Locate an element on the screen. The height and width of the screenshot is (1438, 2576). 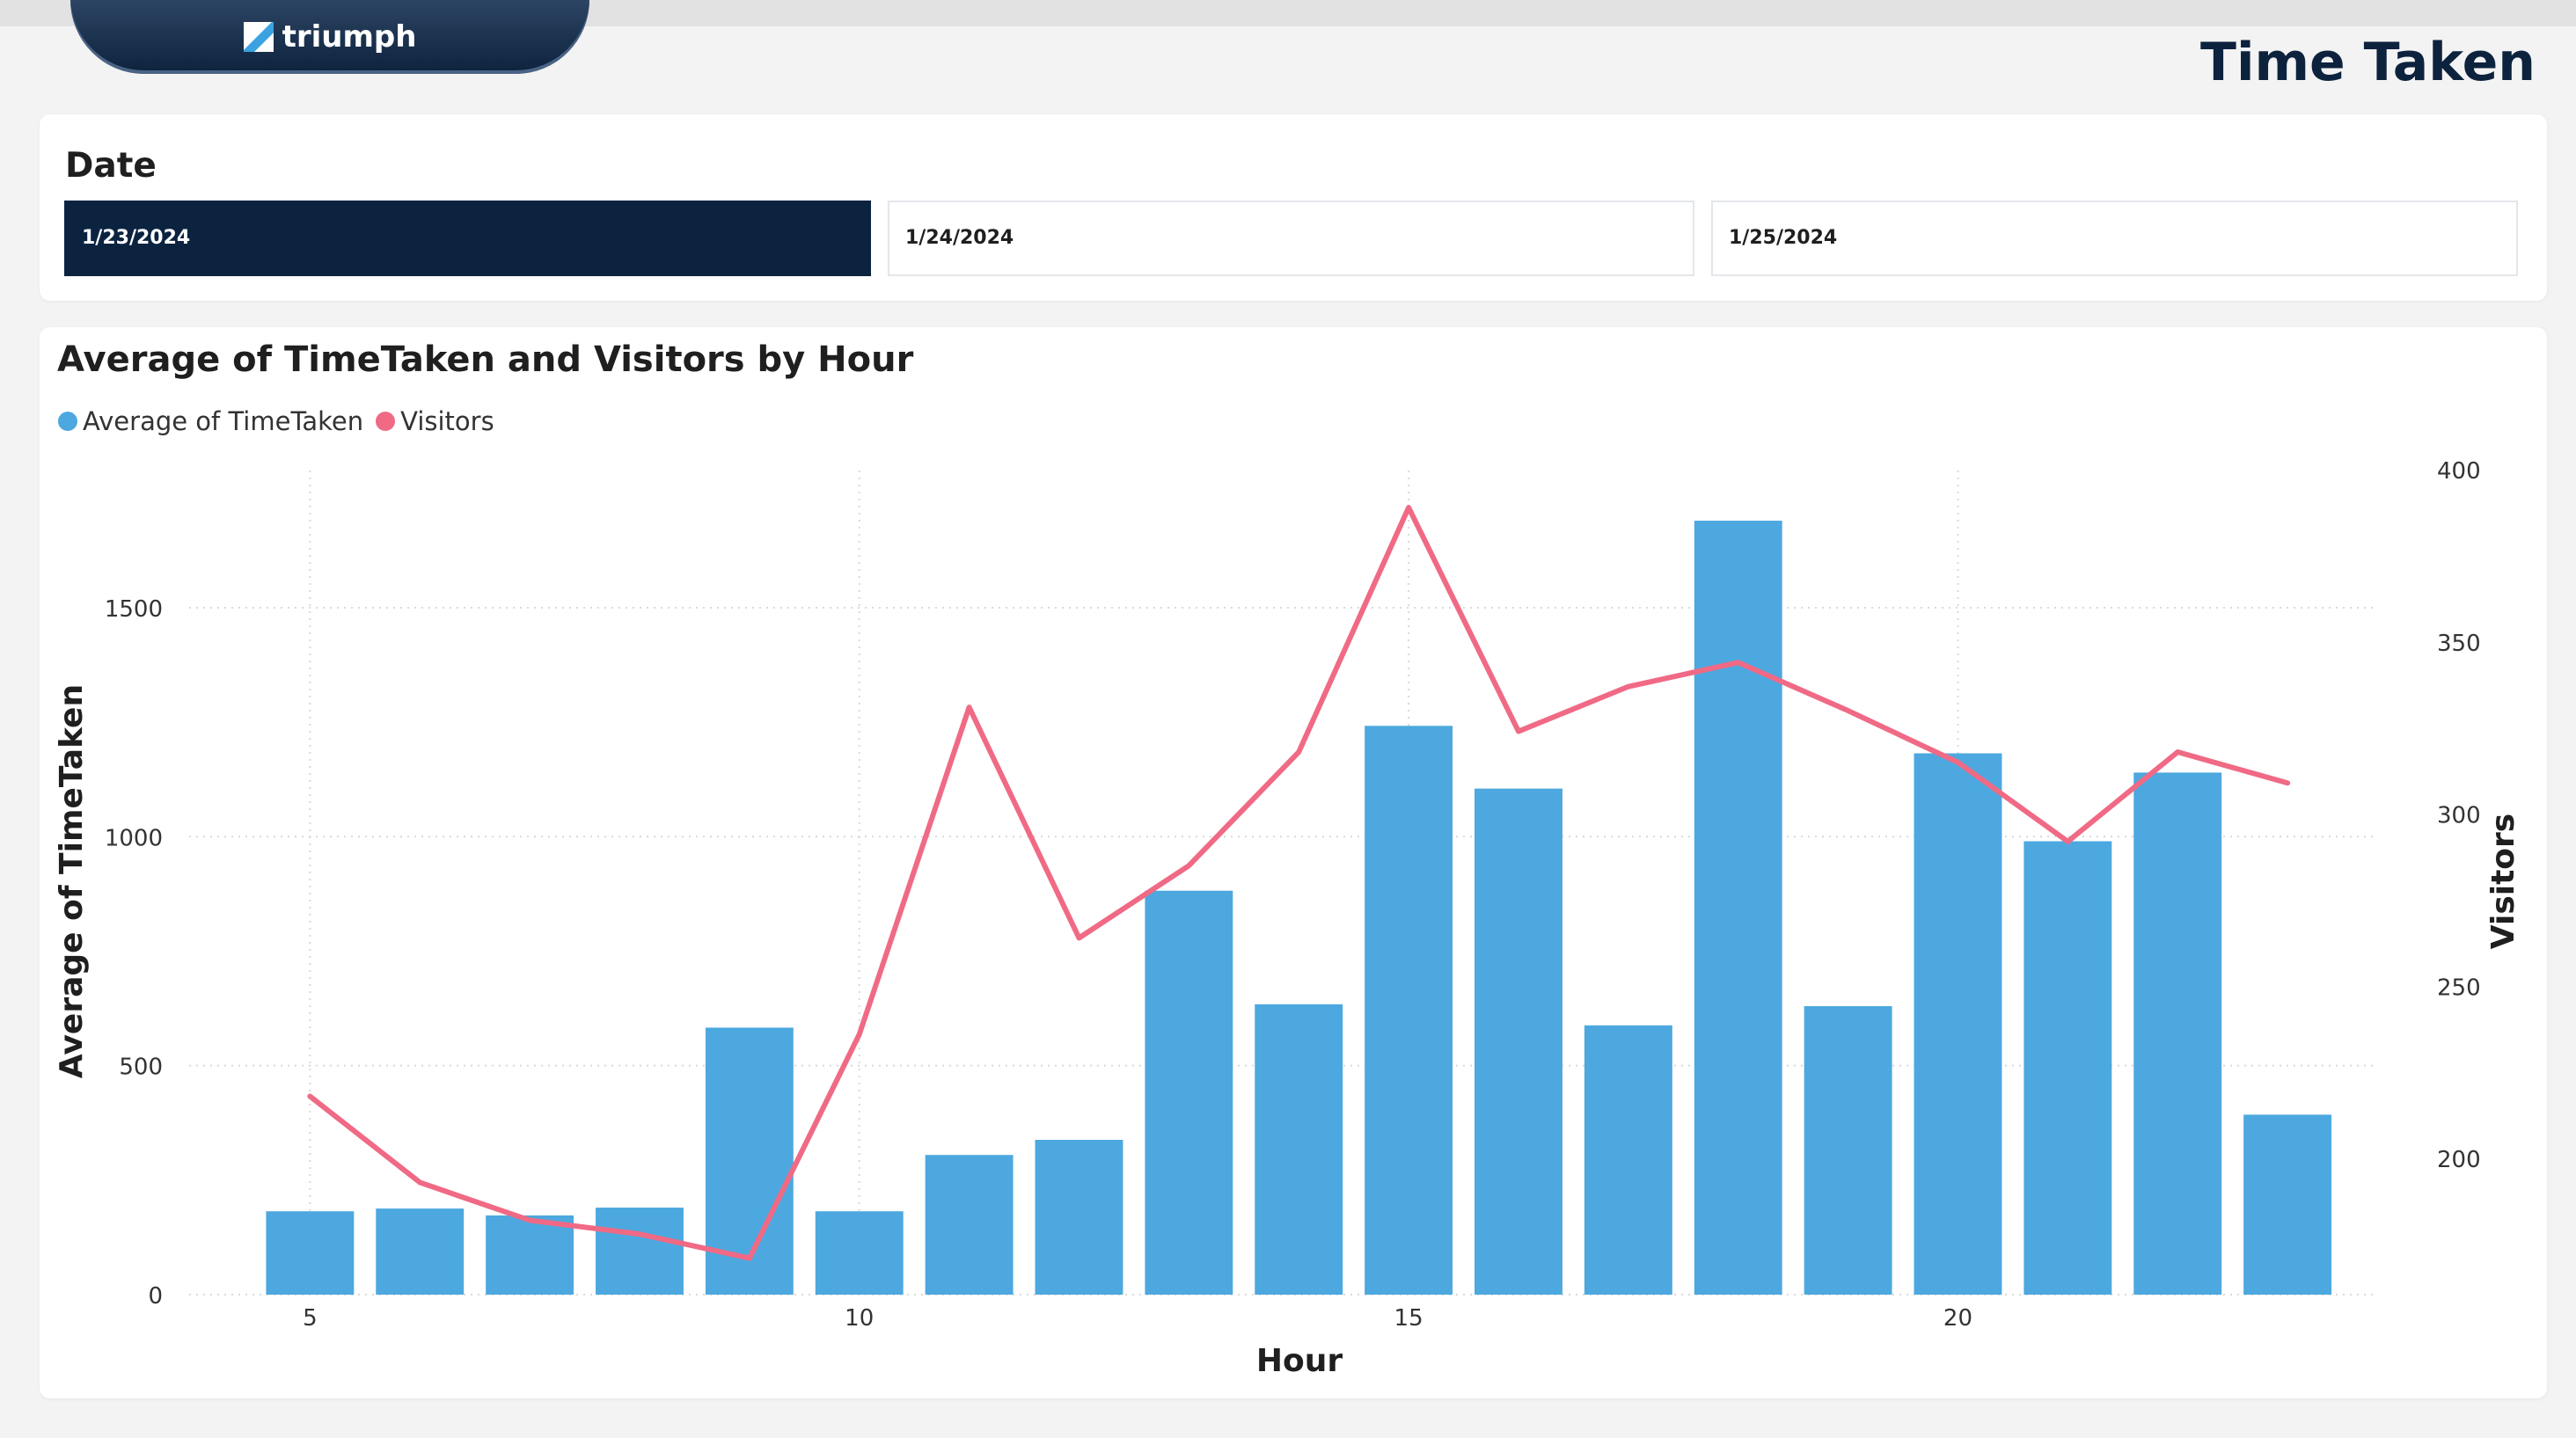
y2-tick-label: 200 is located at coordinates (2459, 1160).